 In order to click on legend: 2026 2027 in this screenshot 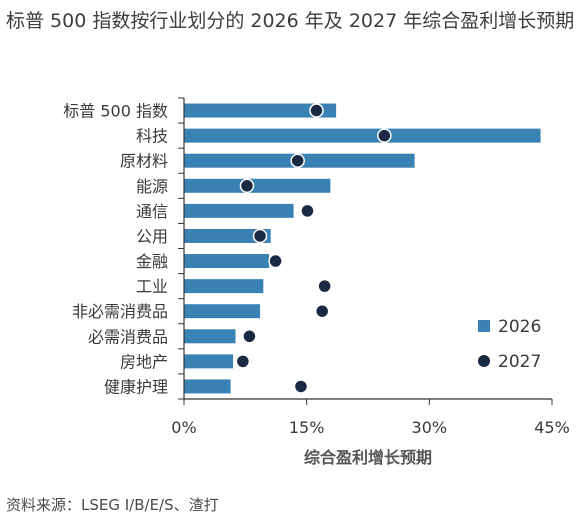, I will do `click(509, 344)`.